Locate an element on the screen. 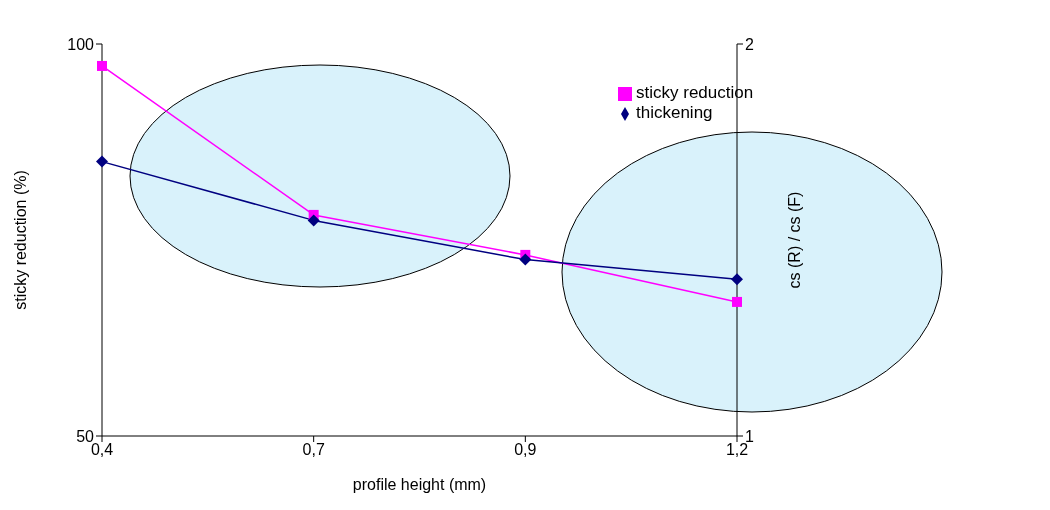  y-axis-title: sticky reduction (%) is located at coordinates (20, 240).